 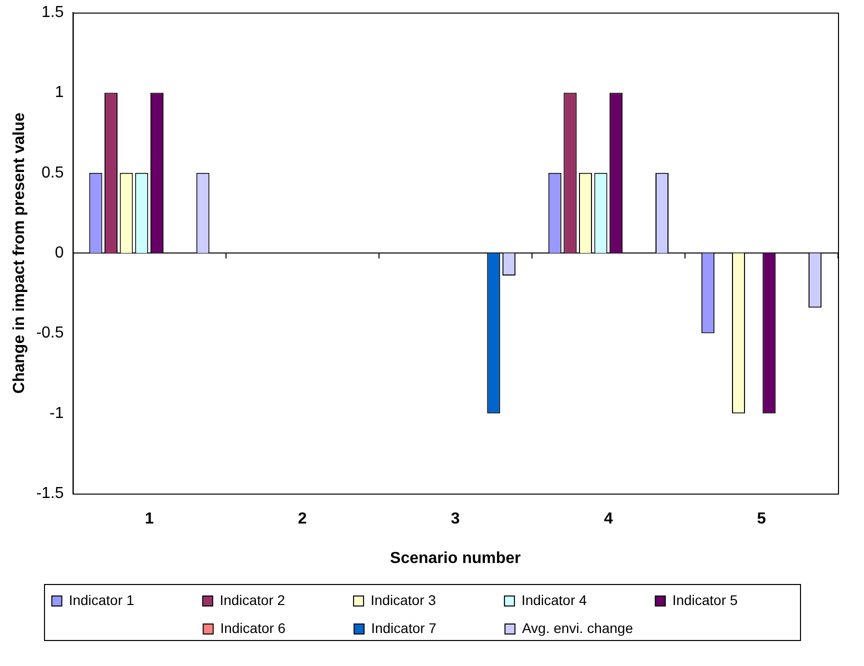 What do you see at coordinates (608, 519) in the screenshot?
I see `x-tick-label: 4` at bounding box center [608, 519].